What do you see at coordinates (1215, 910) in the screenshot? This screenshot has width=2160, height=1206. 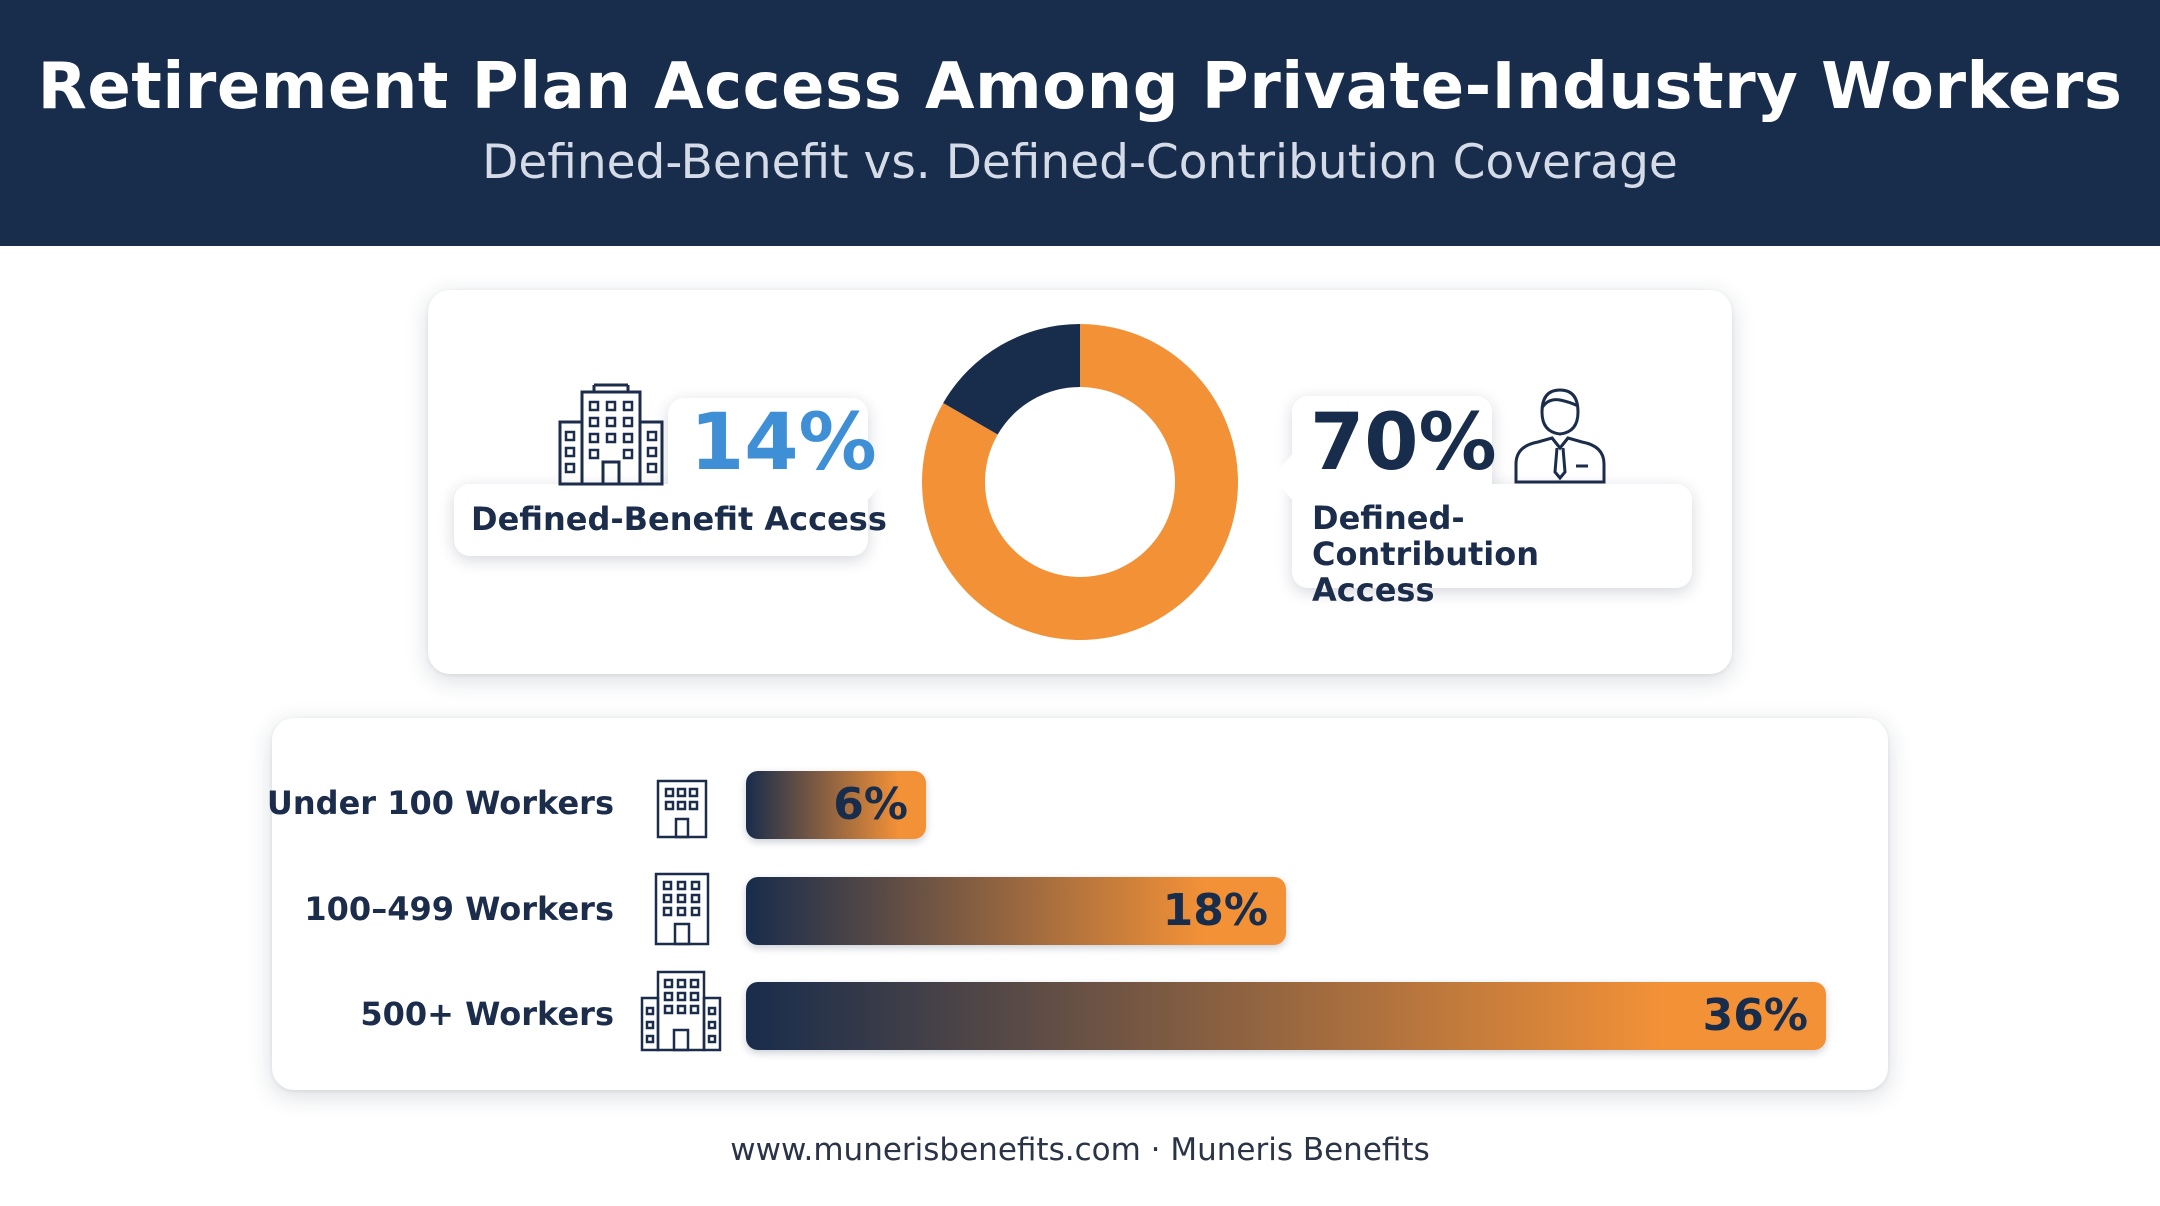 I see `bar-value-label: 18%` at bounding box center [1215, 910].